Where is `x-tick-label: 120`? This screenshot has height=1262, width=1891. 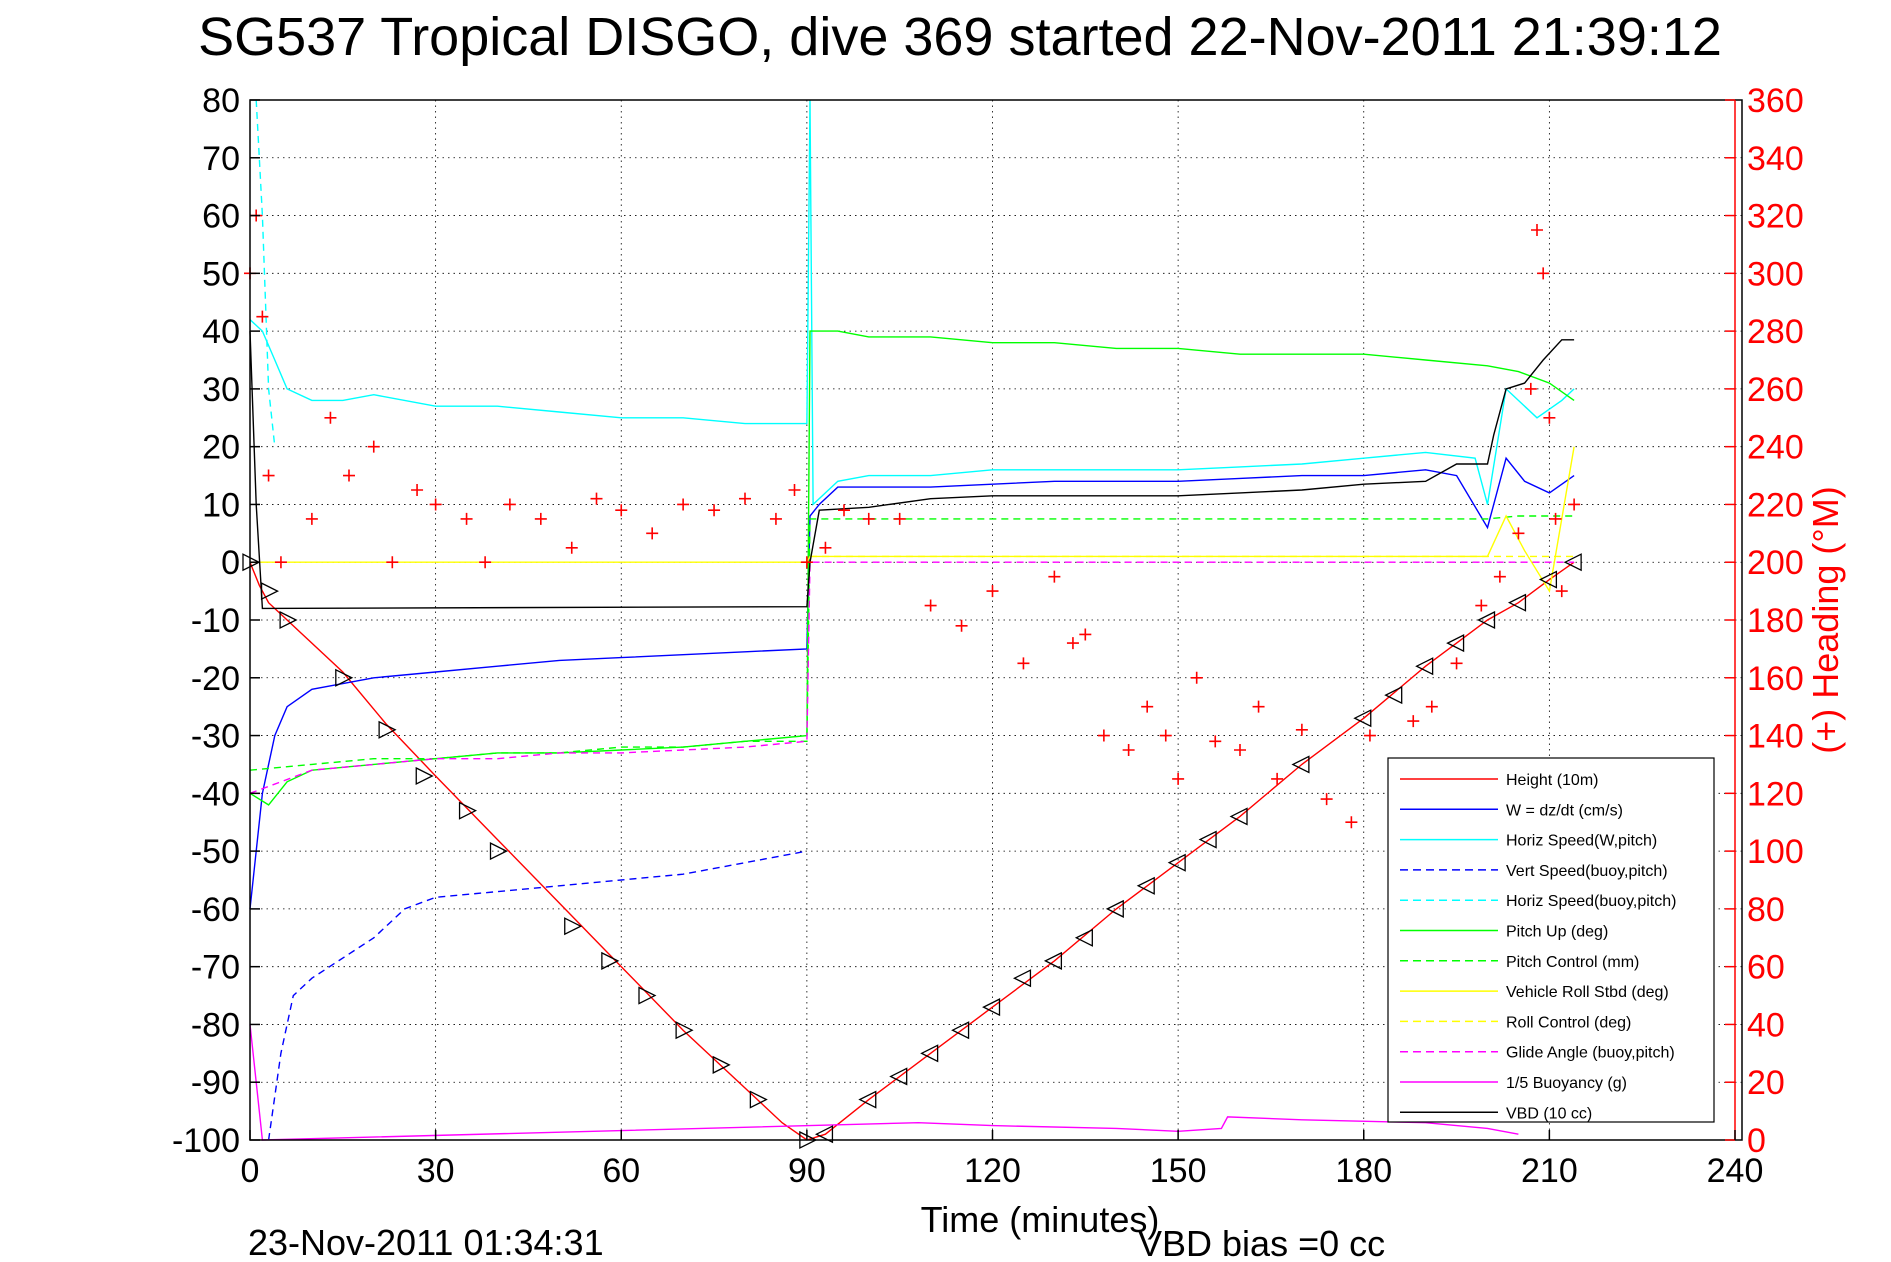 x-tick-label: 120 is located at coordinates (992, 1171).